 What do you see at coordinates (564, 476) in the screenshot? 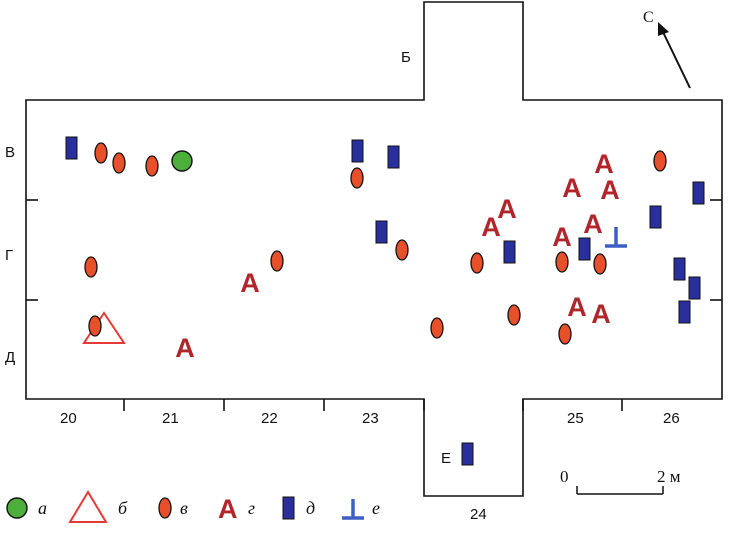
I see `scale-start-label: 0` at bounding box center [564, 476].